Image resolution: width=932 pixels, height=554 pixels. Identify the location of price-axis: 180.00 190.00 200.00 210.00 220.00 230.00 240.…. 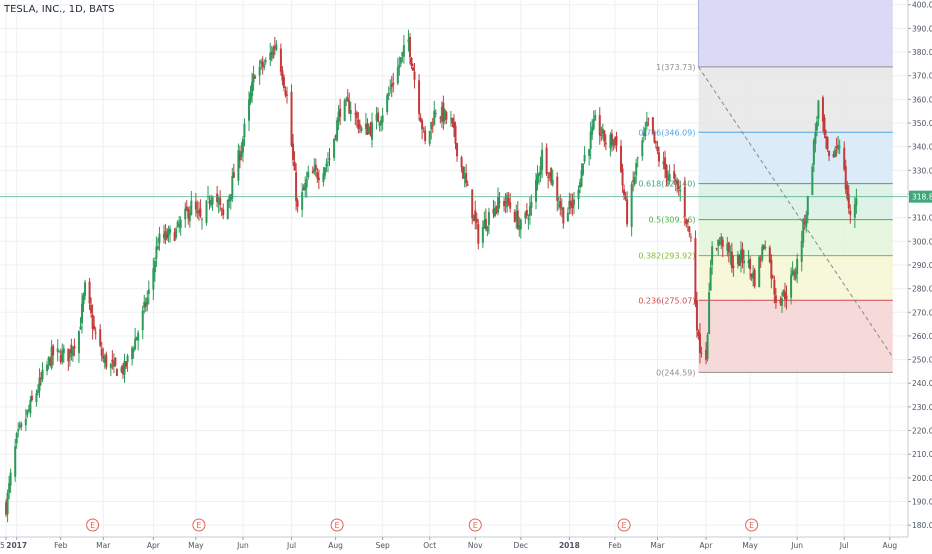
(919, 275).